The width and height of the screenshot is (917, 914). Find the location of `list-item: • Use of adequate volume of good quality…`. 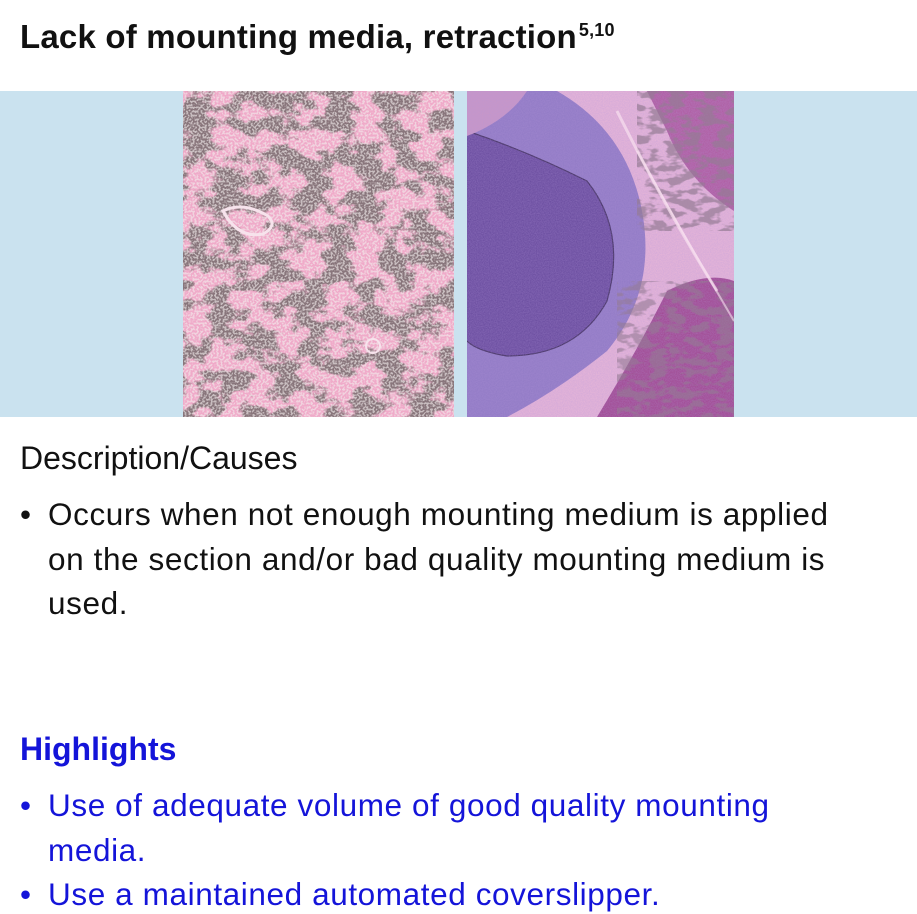

list-item: • Use of adequate volume of good quality… is located at coordinates (429, 827).